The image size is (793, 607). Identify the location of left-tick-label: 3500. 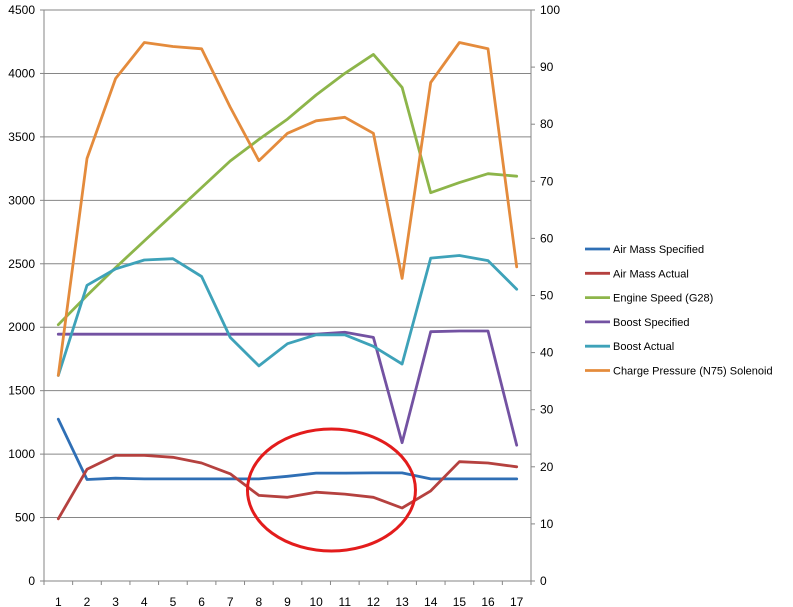
(21, 137).